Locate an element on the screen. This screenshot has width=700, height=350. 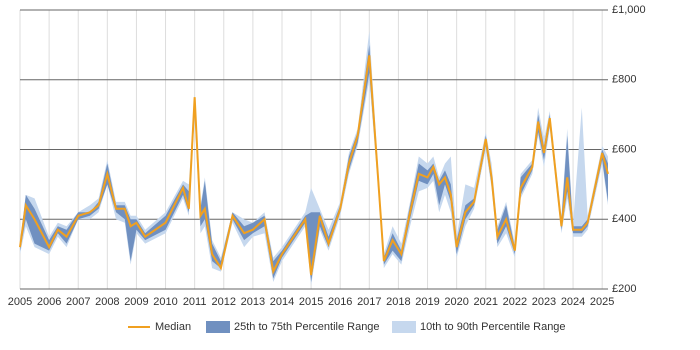
x-tick-label: 2022 is located at coordinates (515, 302).